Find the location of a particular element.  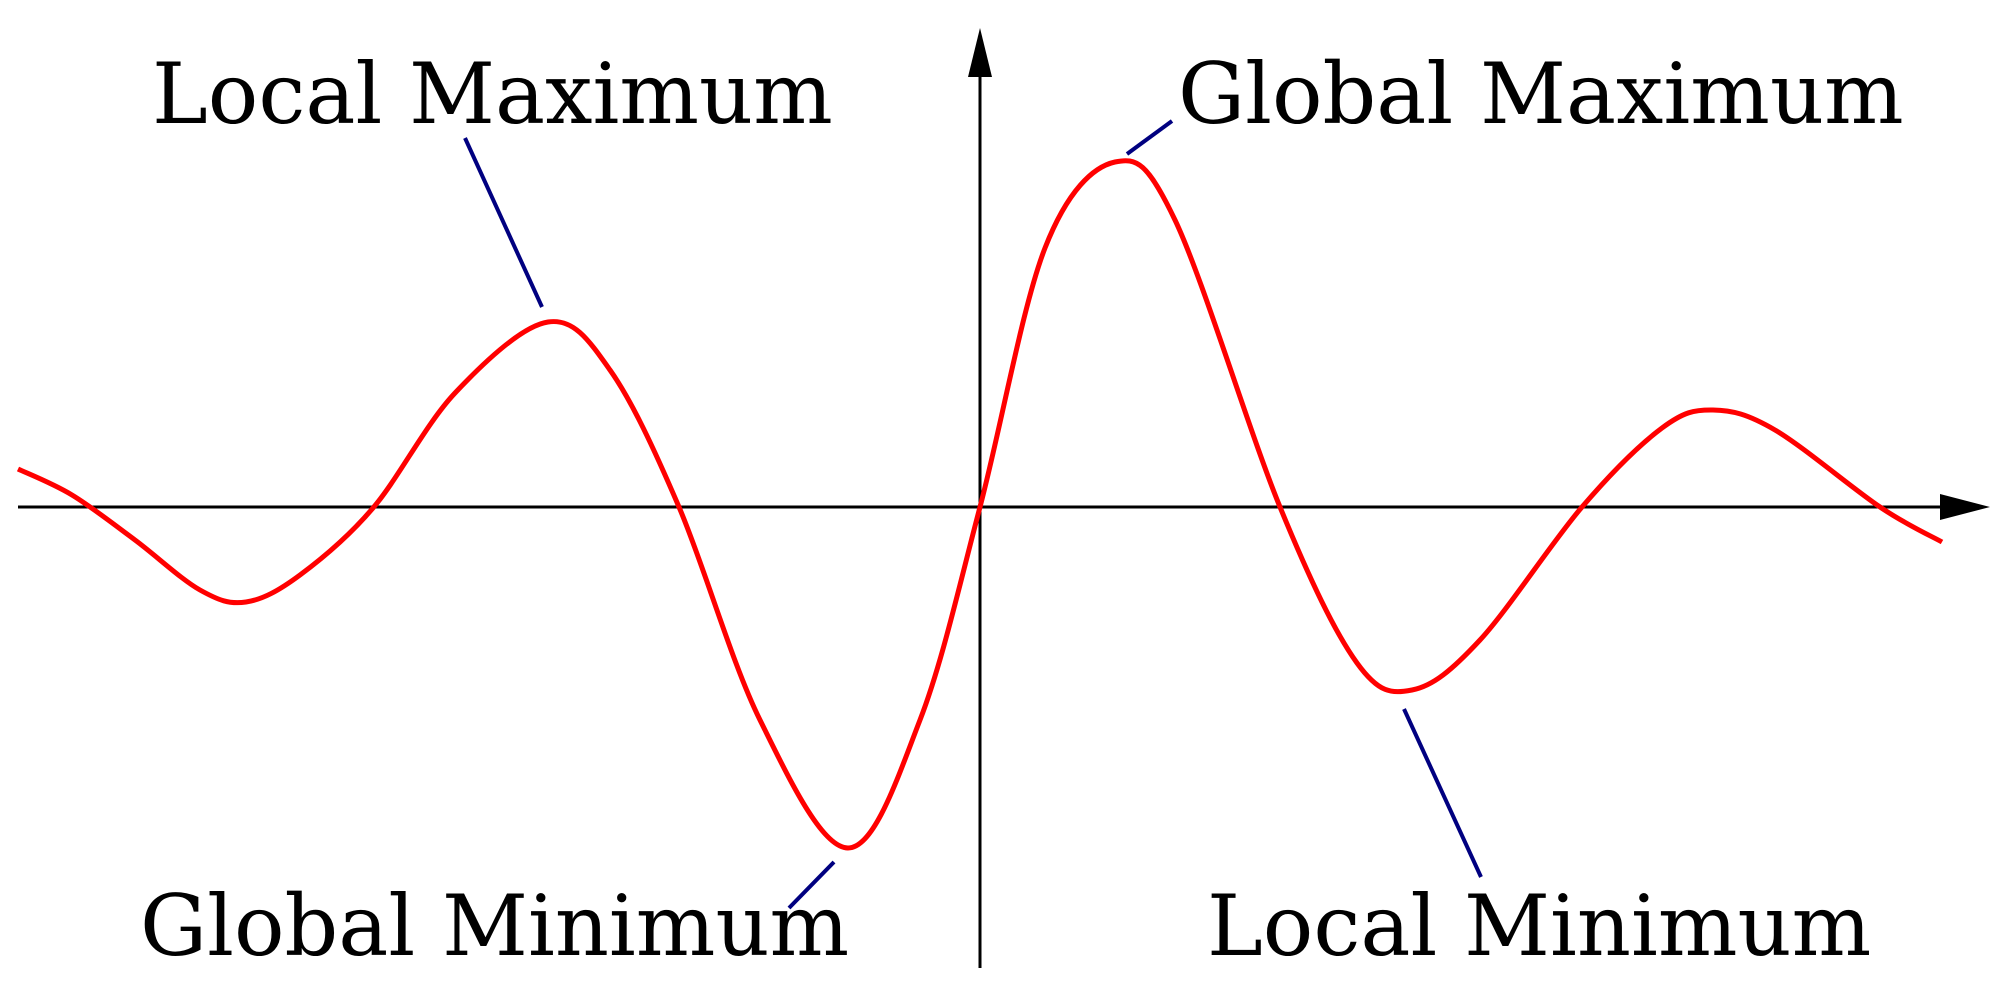

global-minimum-label: Global Minimum is located at coordinates (494, 926).